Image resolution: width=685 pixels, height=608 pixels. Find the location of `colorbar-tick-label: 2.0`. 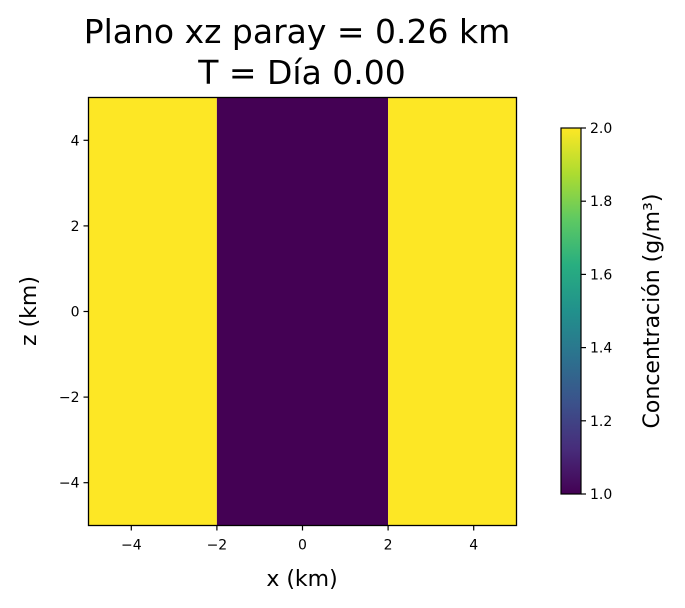

colorbar-tick-label: 2.0 is located at coordinates (601, 129).